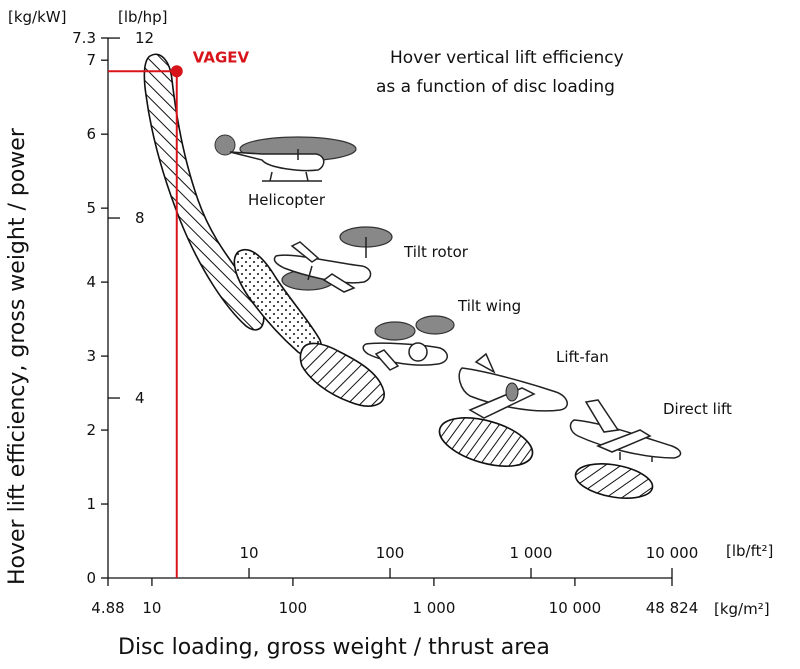 This screenshot has width=800, height=669. I want to click on region-tilt-wing, so click(342, 374).